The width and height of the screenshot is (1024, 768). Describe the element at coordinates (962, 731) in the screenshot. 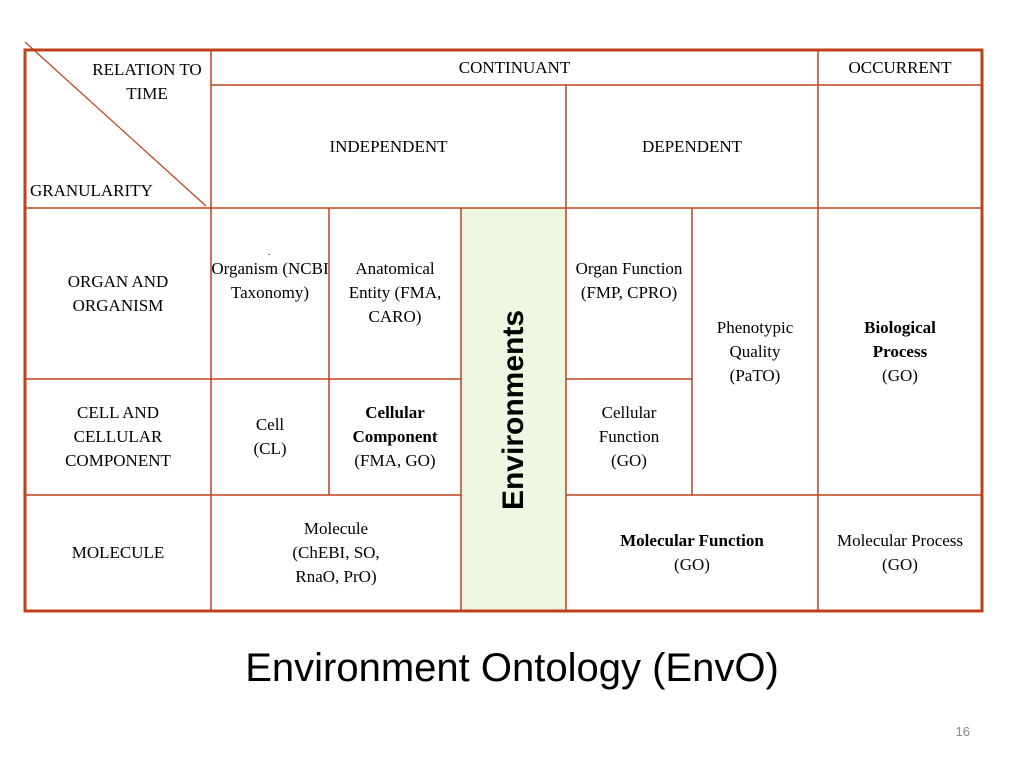

I see `page-number: 16` at that location.